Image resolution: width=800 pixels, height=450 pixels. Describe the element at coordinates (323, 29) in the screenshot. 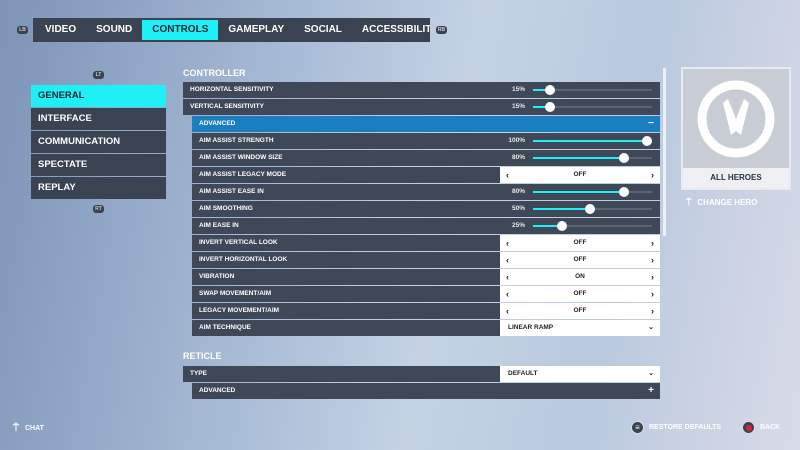

I see `tab-social: SOCIAL` at that location.